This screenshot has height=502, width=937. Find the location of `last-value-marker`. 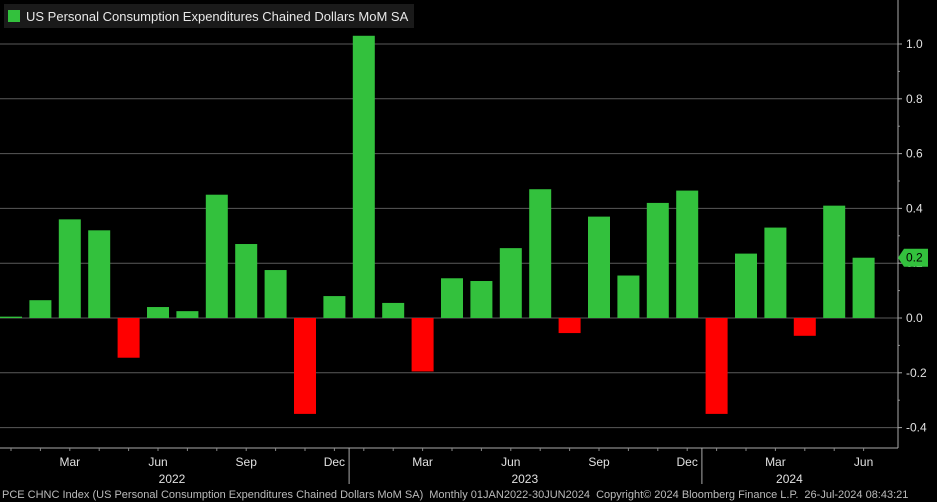

last-value-marker is located at coordinates (913, 257).